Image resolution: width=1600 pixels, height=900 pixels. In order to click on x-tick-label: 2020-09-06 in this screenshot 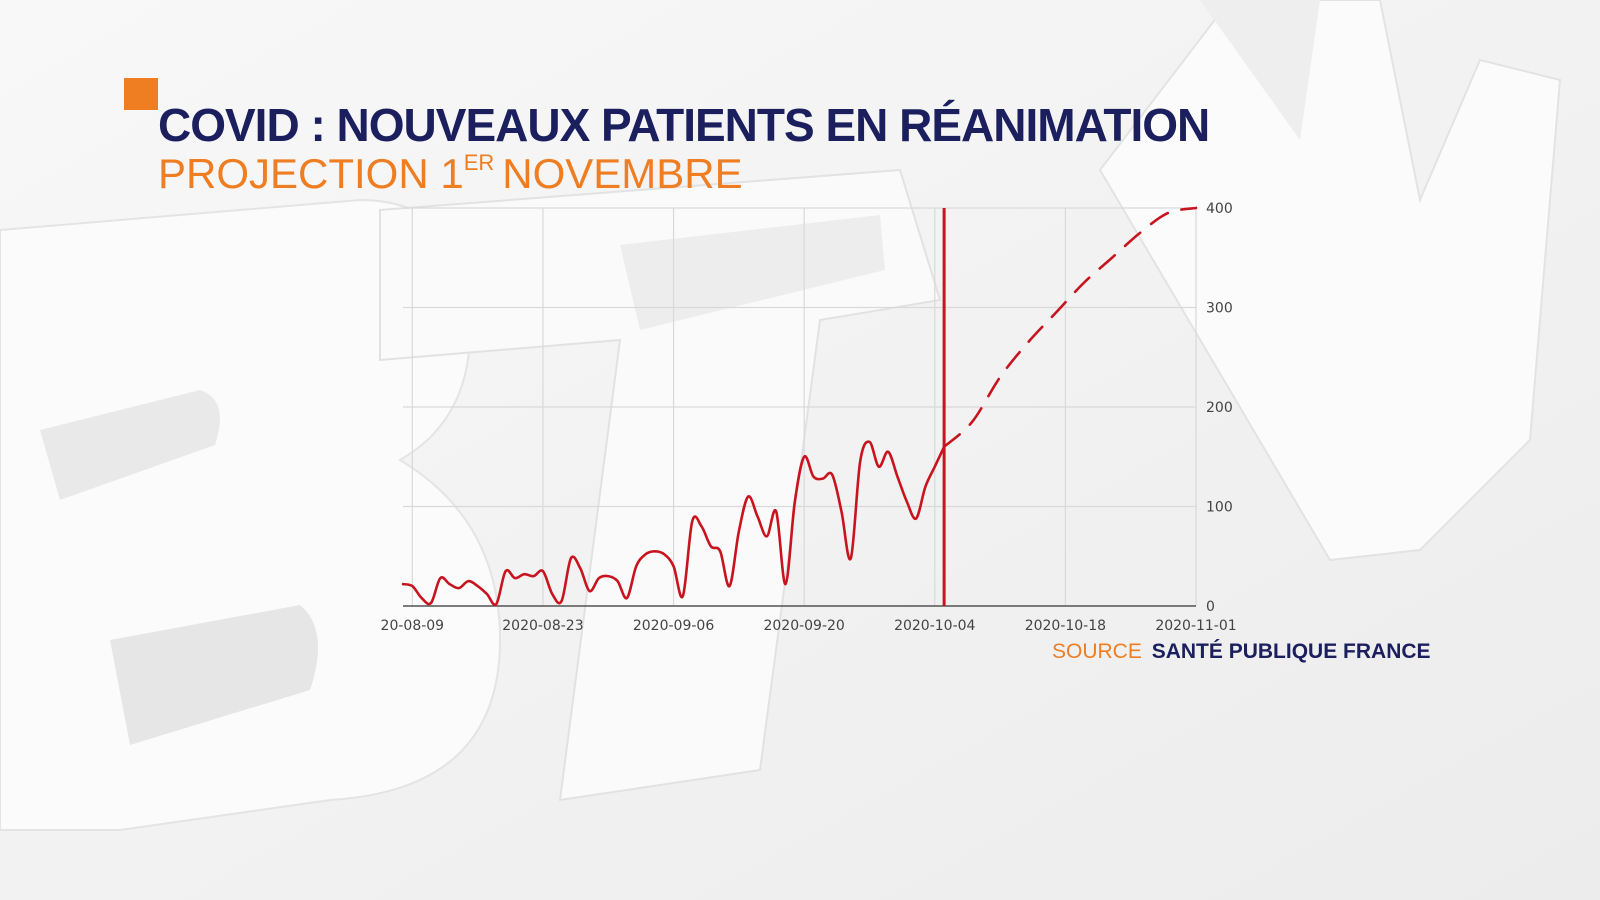, I will do `click(673, 626)`.